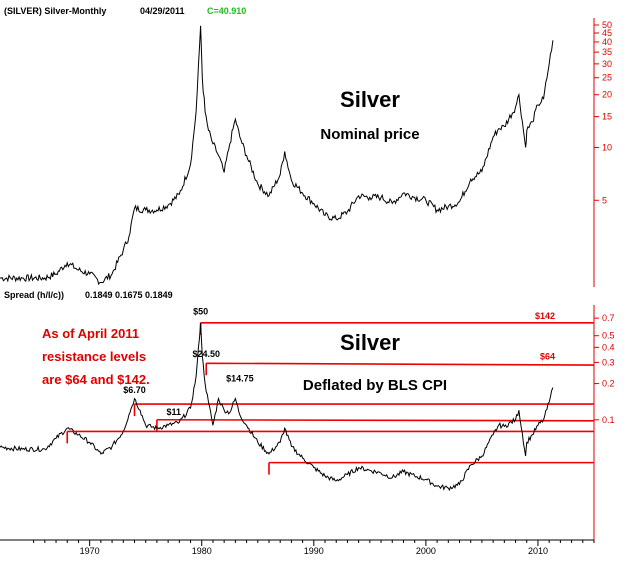  Describe the element at coordinates (90, 333) in the screenshot. I see `note-line-1: As of April 2011` at that location.